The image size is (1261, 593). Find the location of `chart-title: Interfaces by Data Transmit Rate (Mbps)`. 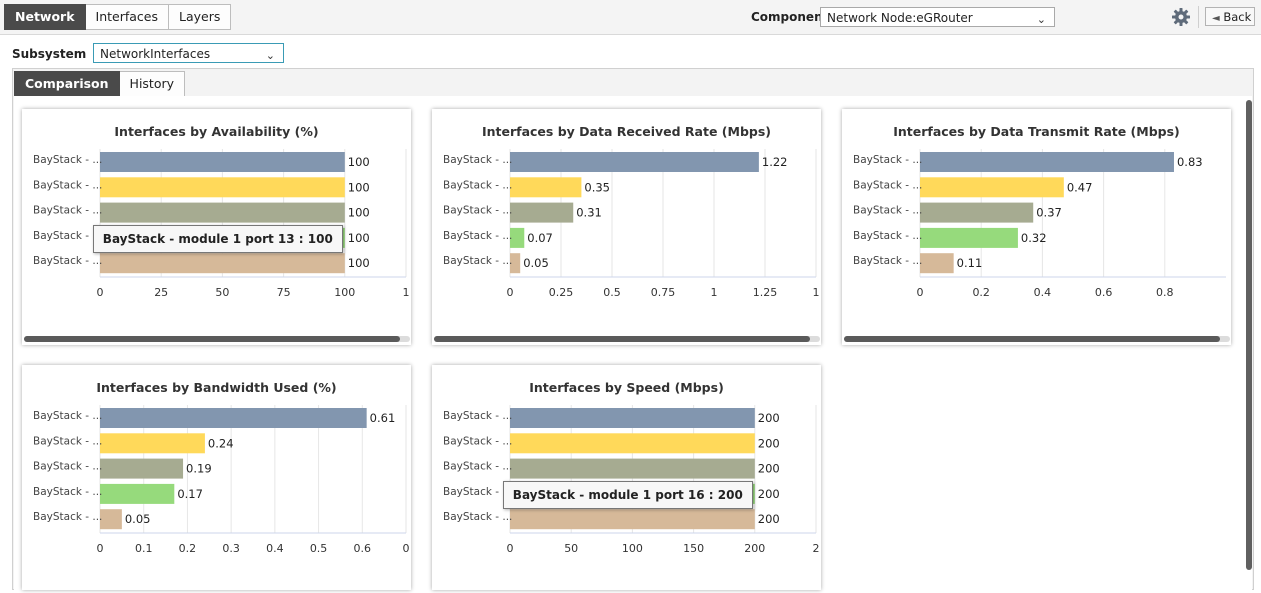

chart-title: Interfaces by Data Transmit Rate (Mbps) is located at coordinates (1036, 131).